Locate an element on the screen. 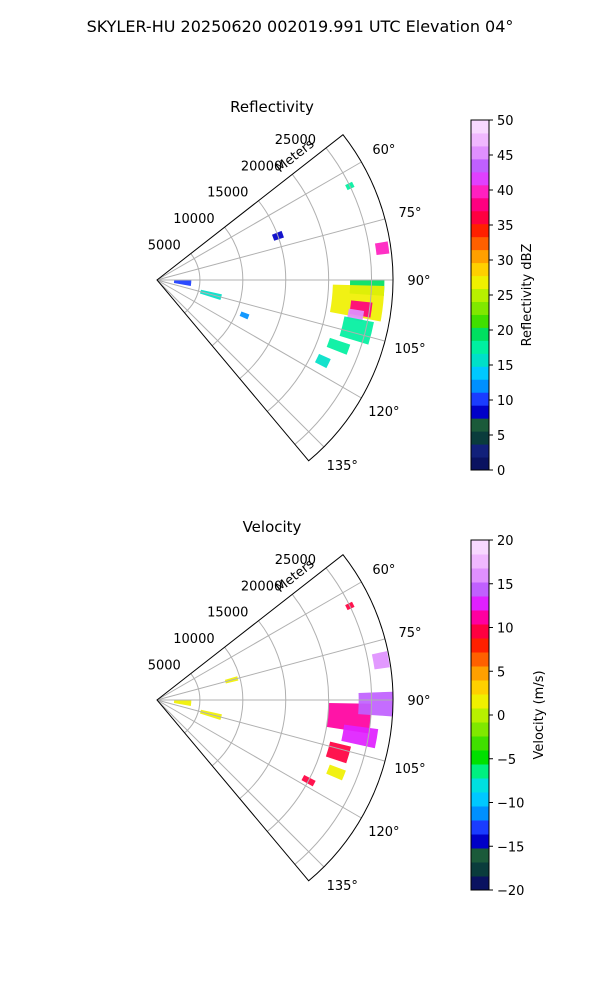  colorbar-tick-label: 25 is located at coordinates (505, 296).